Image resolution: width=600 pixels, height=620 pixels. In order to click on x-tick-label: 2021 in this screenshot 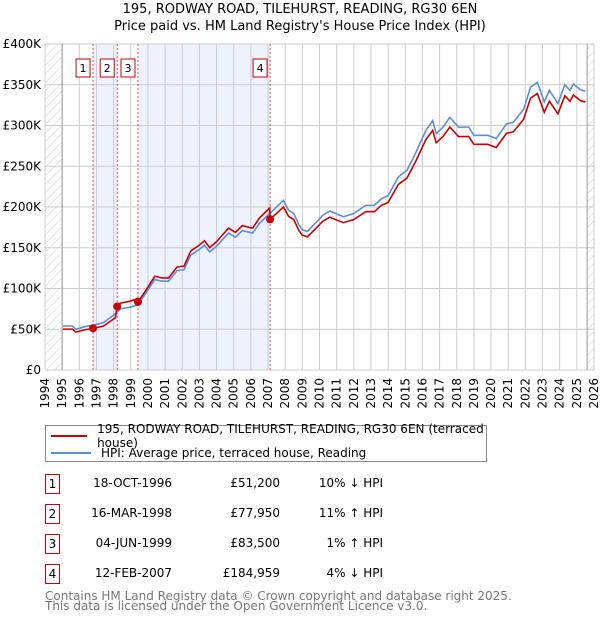, I will do `click(508, 393)`.